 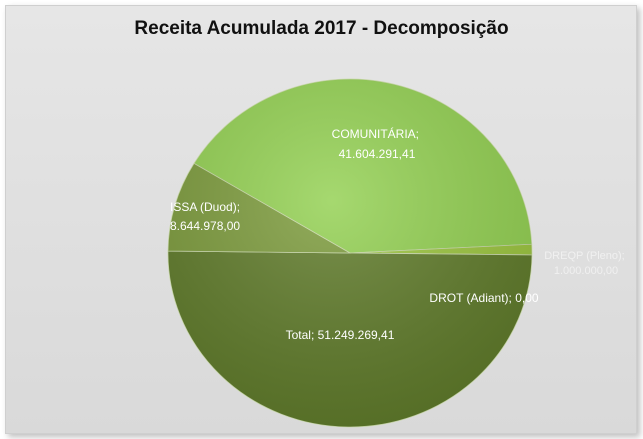 I want to click on label-issa-value: 8.644.978,00, so click(x=205, y=226).